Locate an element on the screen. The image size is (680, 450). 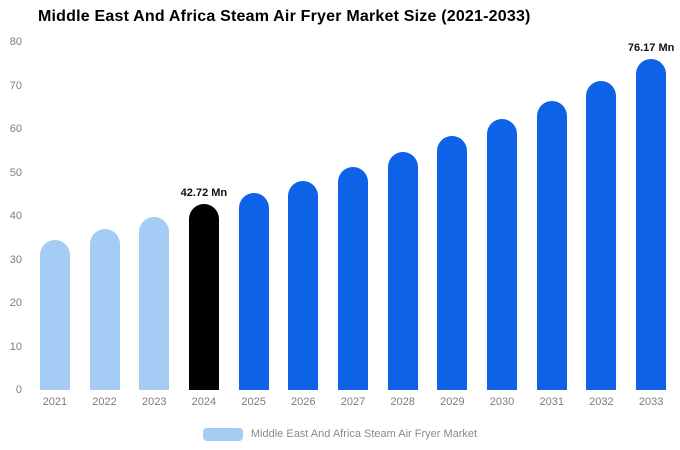
x-axis-label: 2029 is located at coordinates (452, 402).